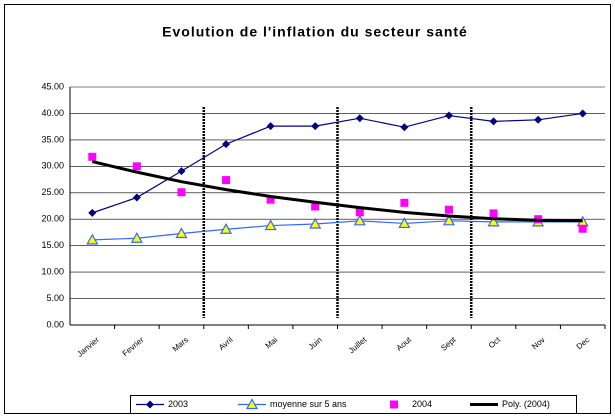 This screenshot has width=615, height=418. I want to click on y-tick-label: 10.00, so click(52, 271).